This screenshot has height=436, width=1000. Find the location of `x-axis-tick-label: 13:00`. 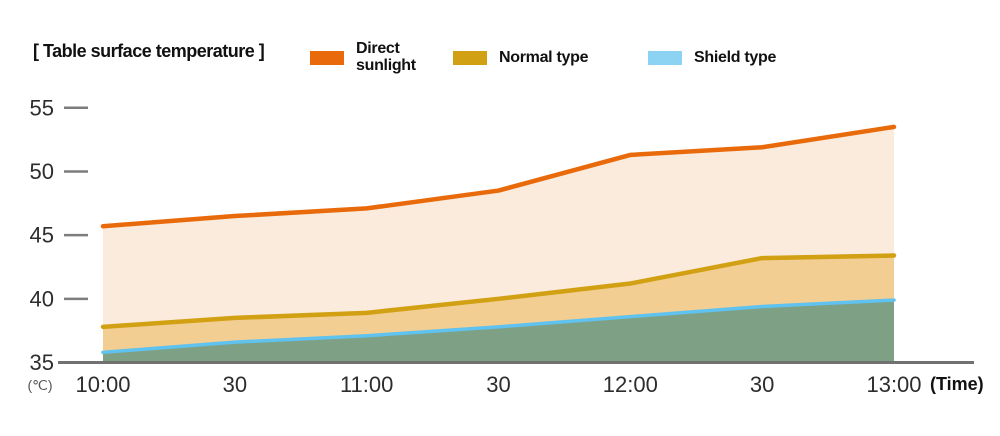

x-axis-tick-label: 13:00 is located at coordinates (893, 384).